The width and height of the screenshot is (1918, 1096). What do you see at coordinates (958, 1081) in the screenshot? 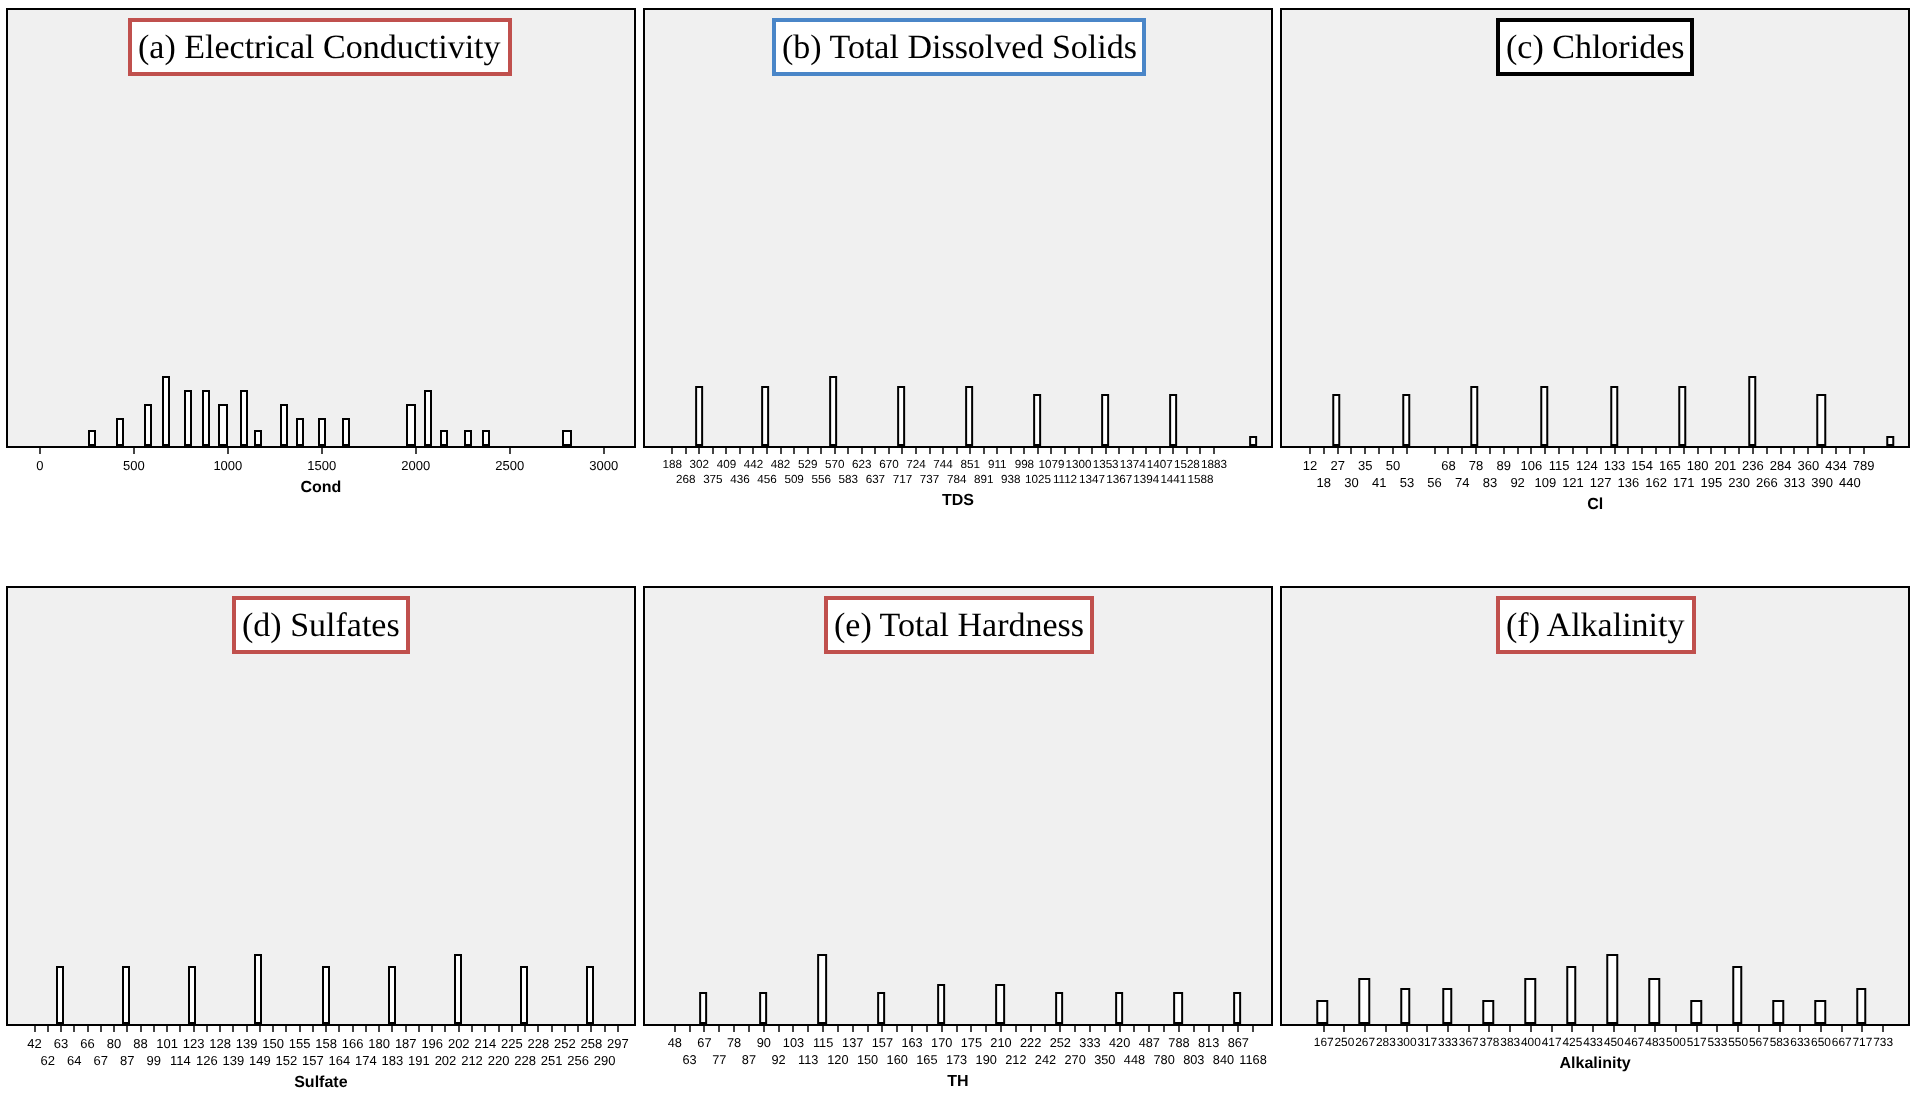
I see `x-axis-title: TH` at bounding box center [958, 1081].